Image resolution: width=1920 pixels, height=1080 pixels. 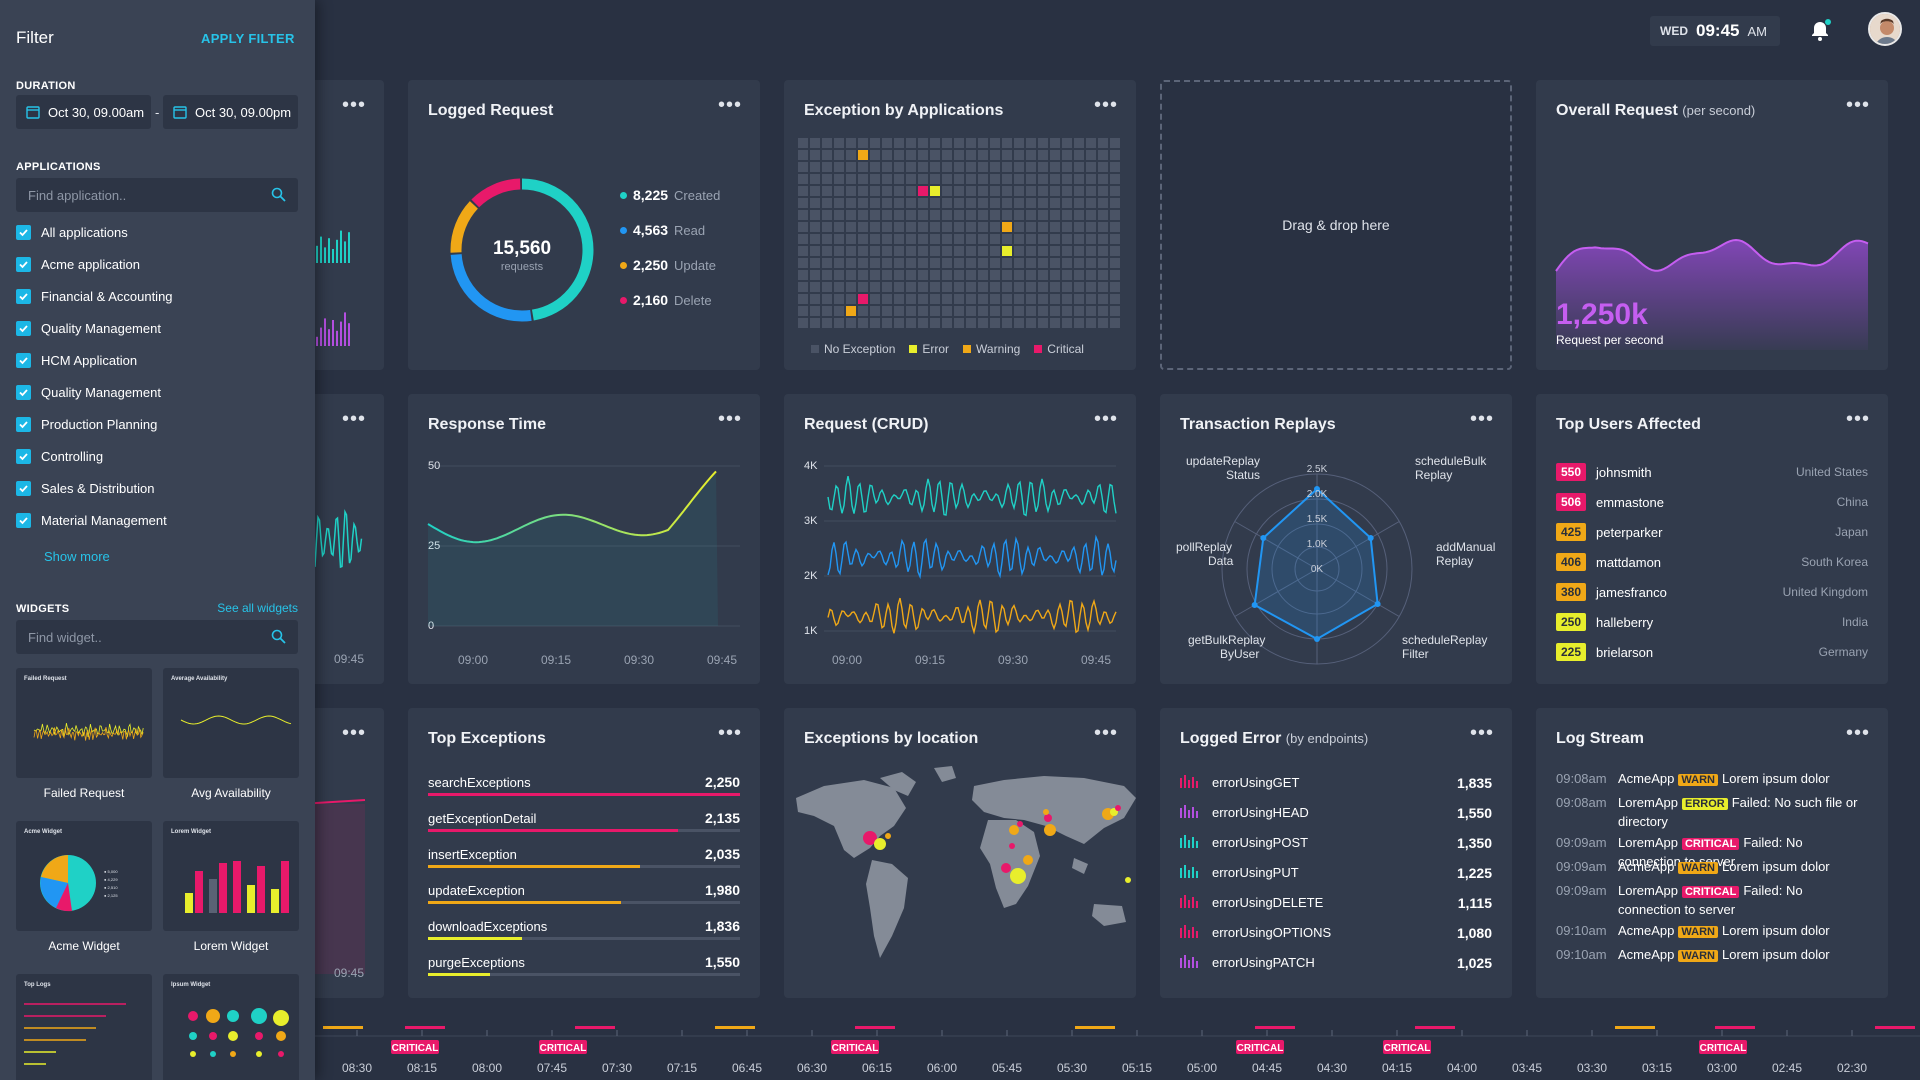 I want to click on widget-search-input: Find widget.., so click(x=157, y=637).